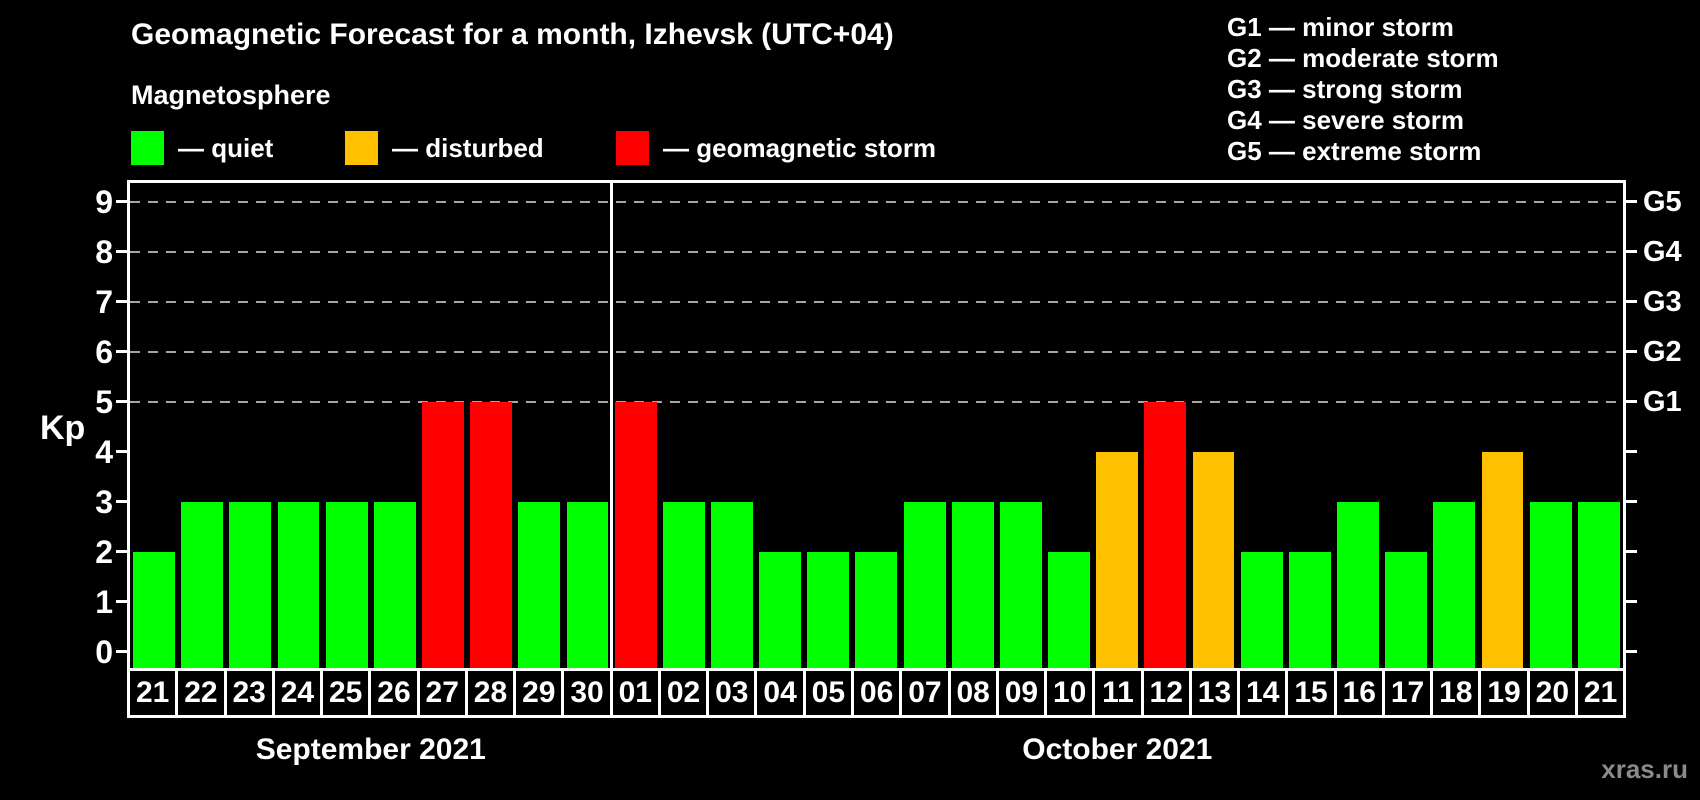  Describe the element at coordinates (104, 252) in the screenshot. I see `y-tick-label: 8` at that location.